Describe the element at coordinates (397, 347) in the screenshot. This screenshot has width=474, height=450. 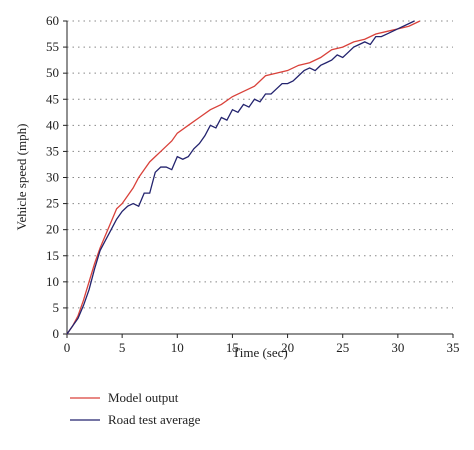
I see `x-tick-label: 30` at that location.